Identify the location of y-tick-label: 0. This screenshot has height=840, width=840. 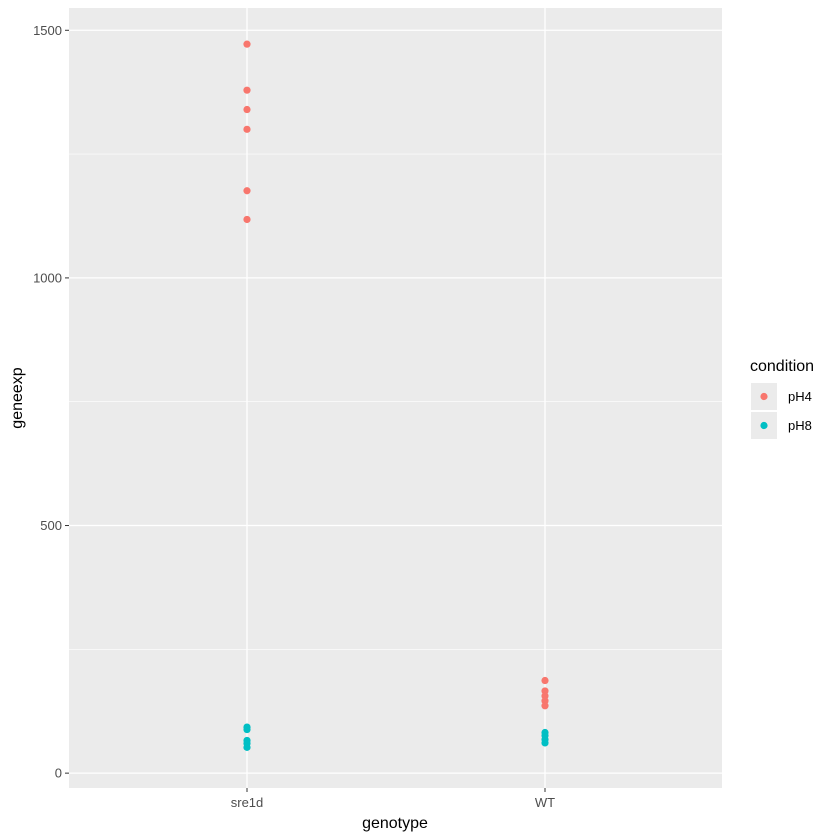
(58, 773).